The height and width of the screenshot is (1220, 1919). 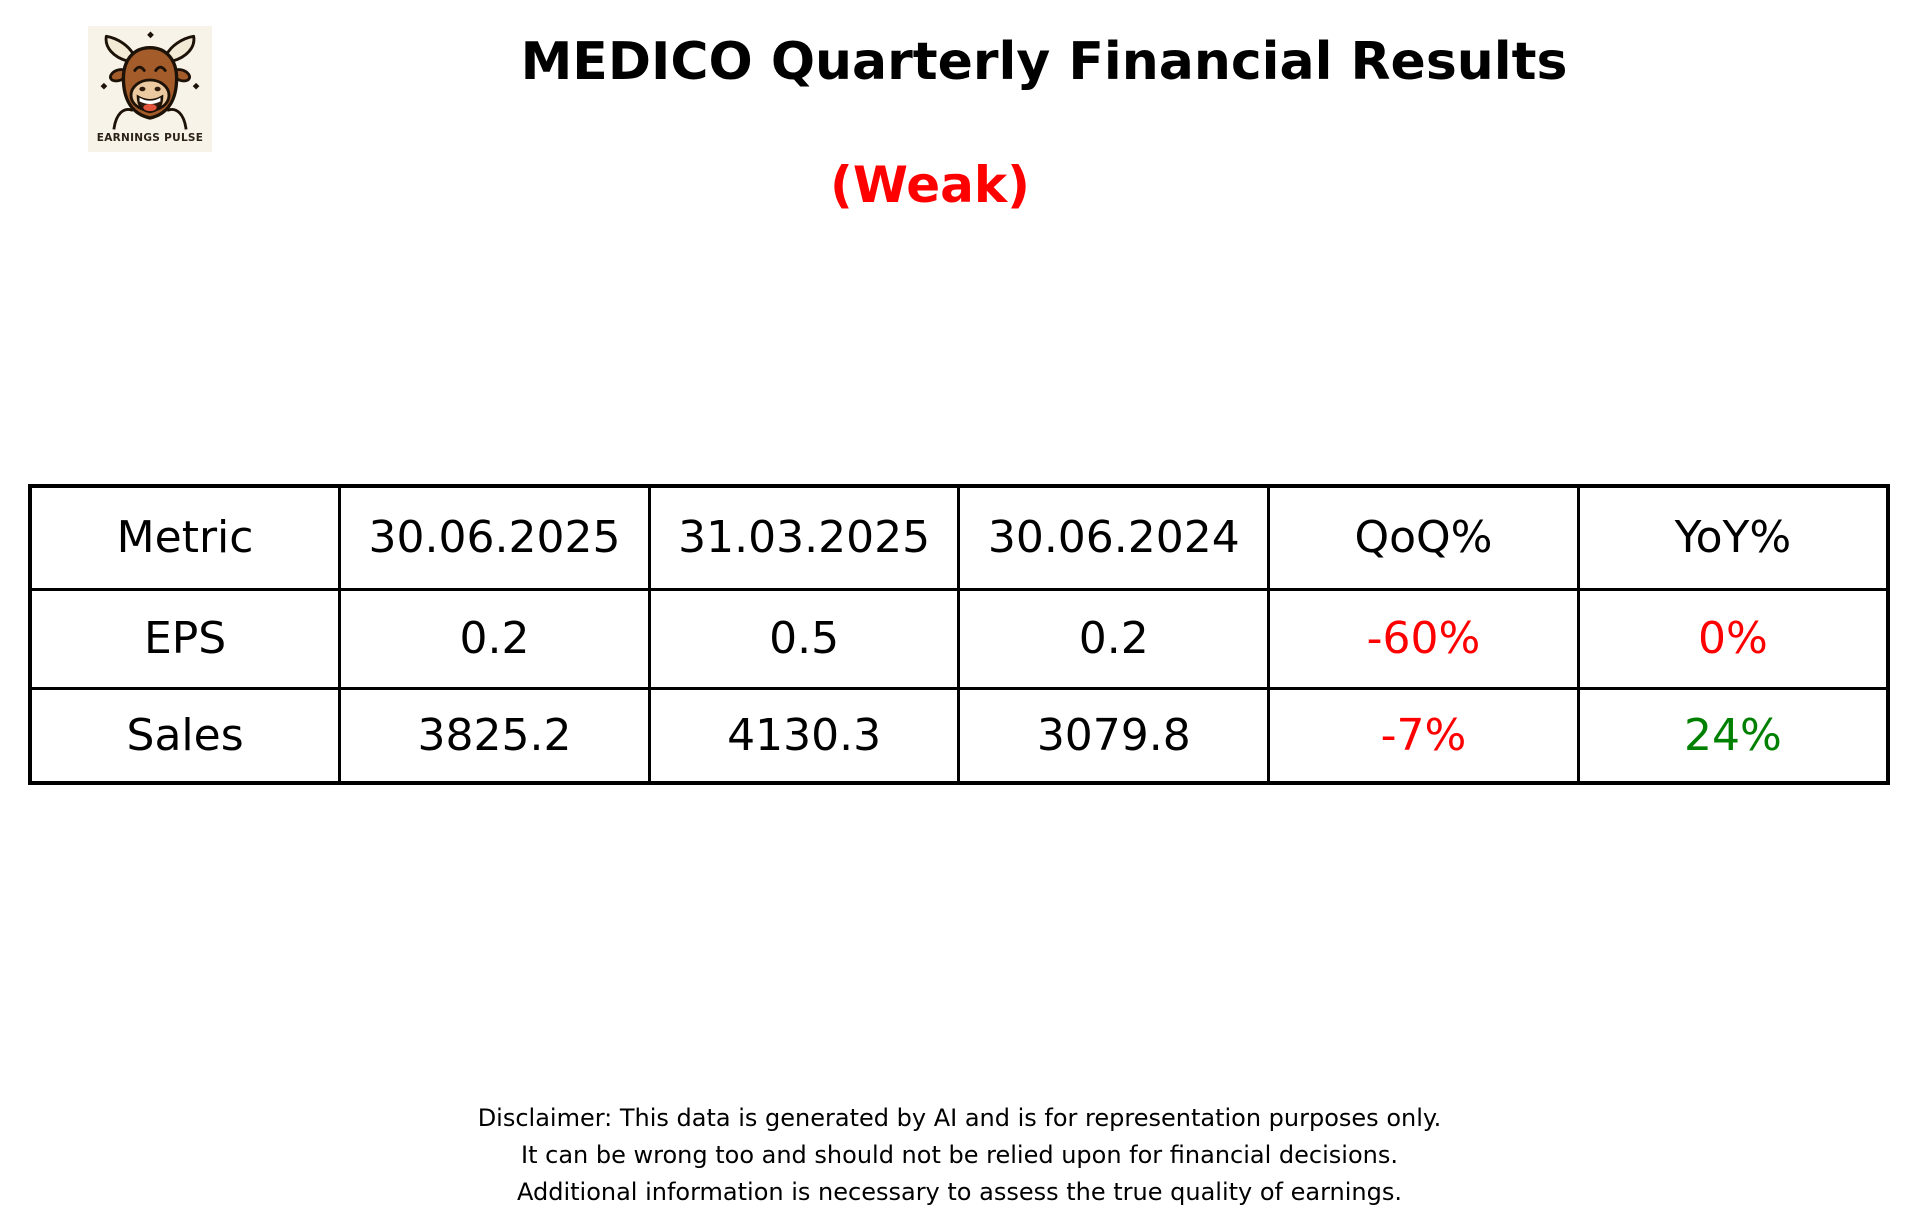 I want to click on table-row-sales: Sales 3825.2 4130.3 3079.8 -7% 24%, so click(x=959, y=735).